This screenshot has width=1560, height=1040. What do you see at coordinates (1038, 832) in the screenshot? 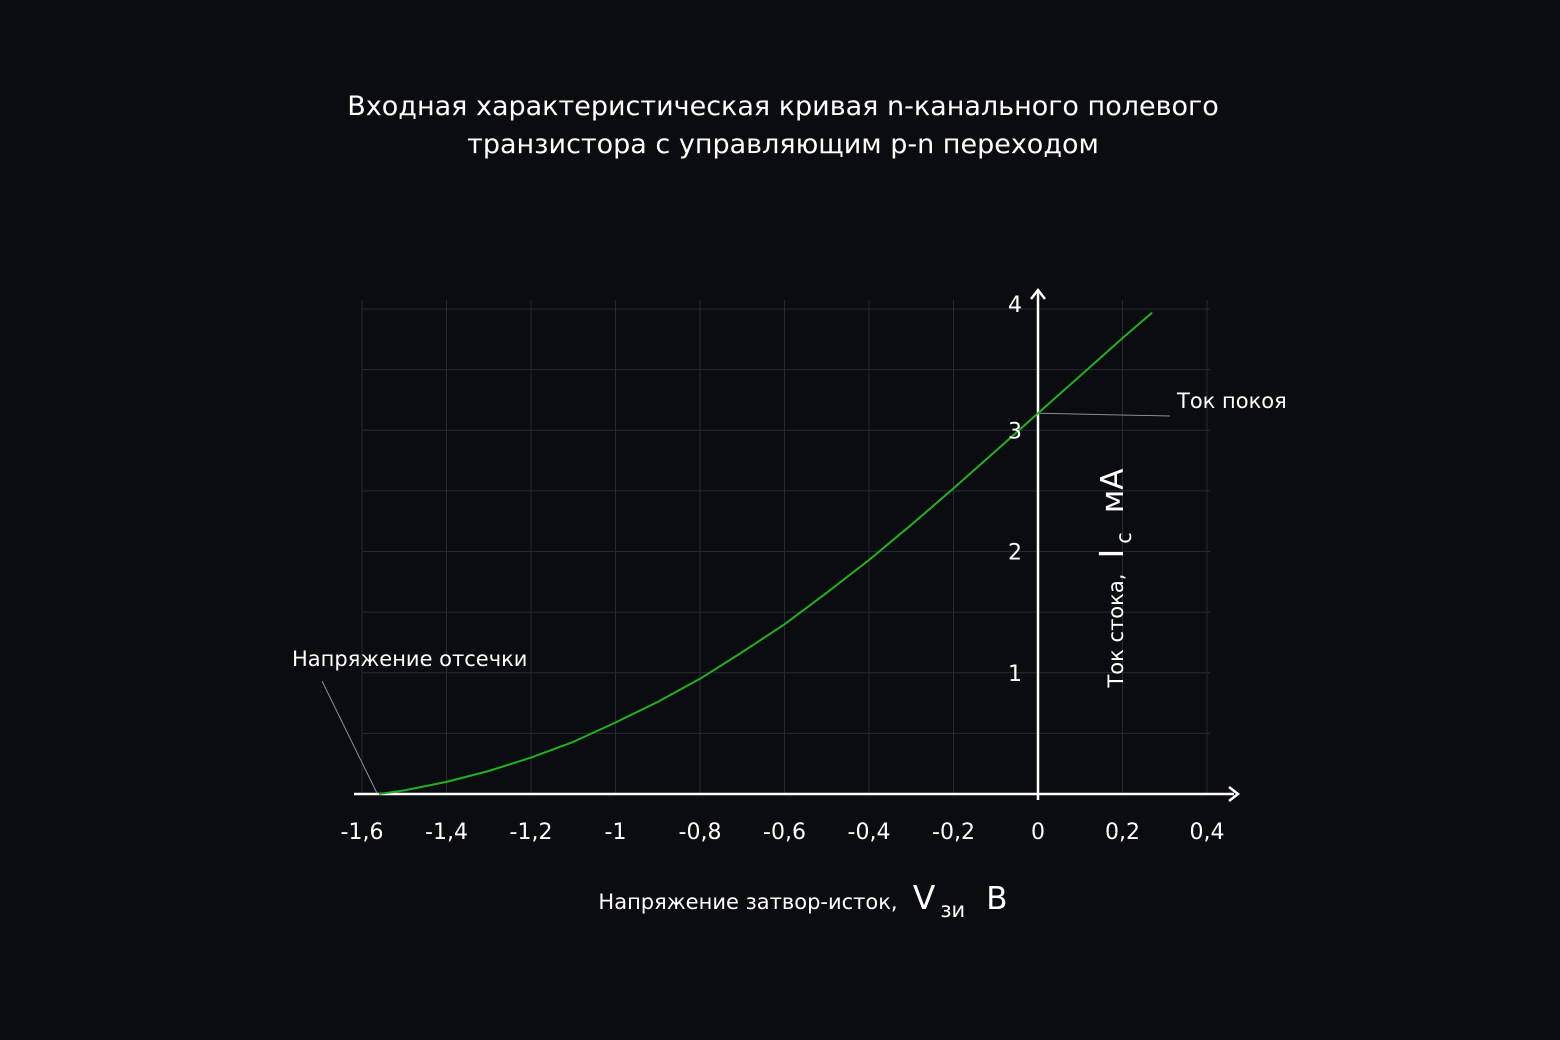
I see `x-tick-label: 0` at bounding box center [1038, 832].